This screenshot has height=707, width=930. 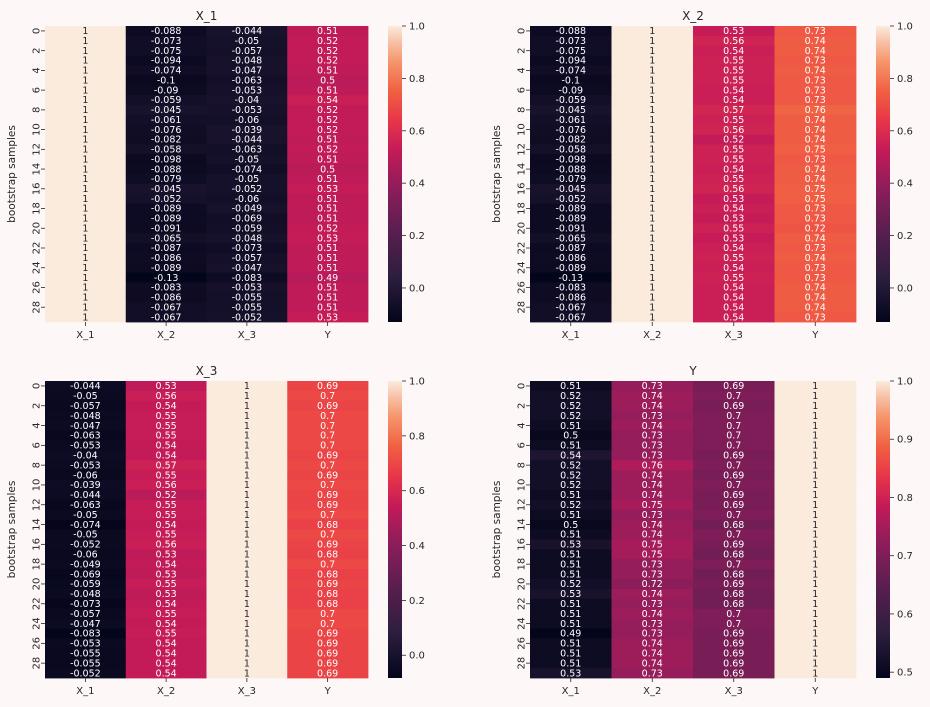 What do you see at coordinates (85, 525) in the screenshot?
I see `cell-value-label: -0.074` at bounding box center [85, 525].